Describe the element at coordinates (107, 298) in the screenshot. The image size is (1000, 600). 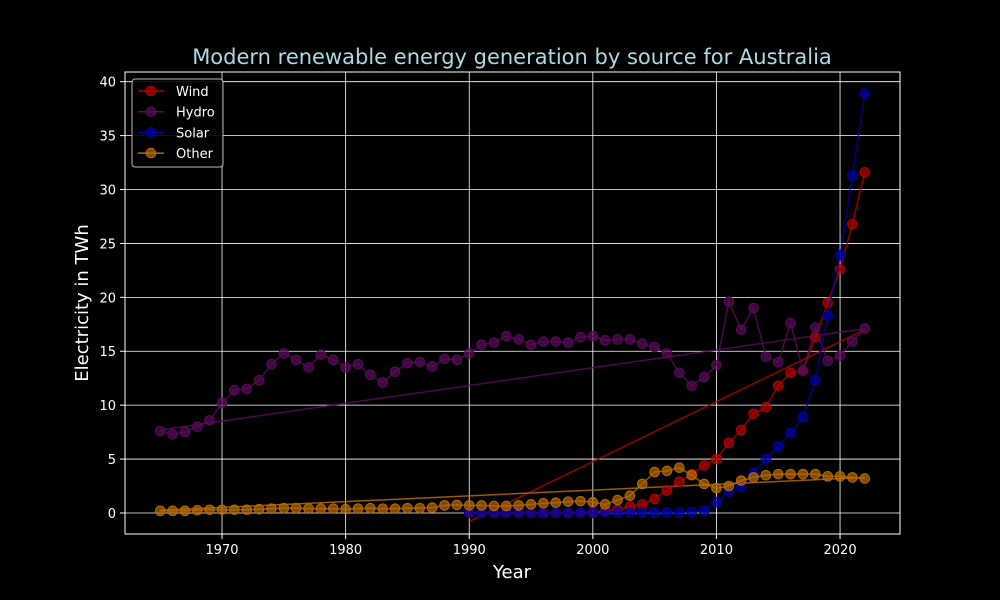
I see `y-tick-label: 20` at that location.